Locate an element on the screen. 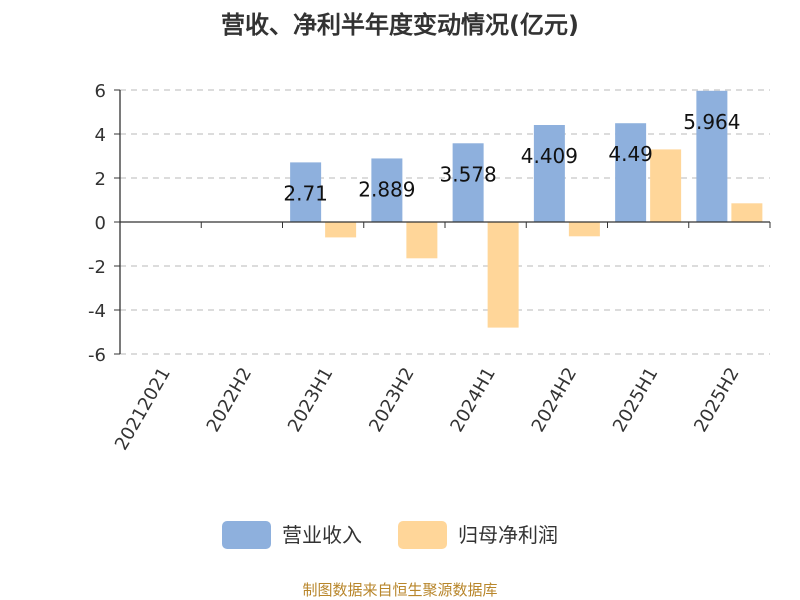  x-tick-label: 2024H2 is located at coordinates (555, 400).